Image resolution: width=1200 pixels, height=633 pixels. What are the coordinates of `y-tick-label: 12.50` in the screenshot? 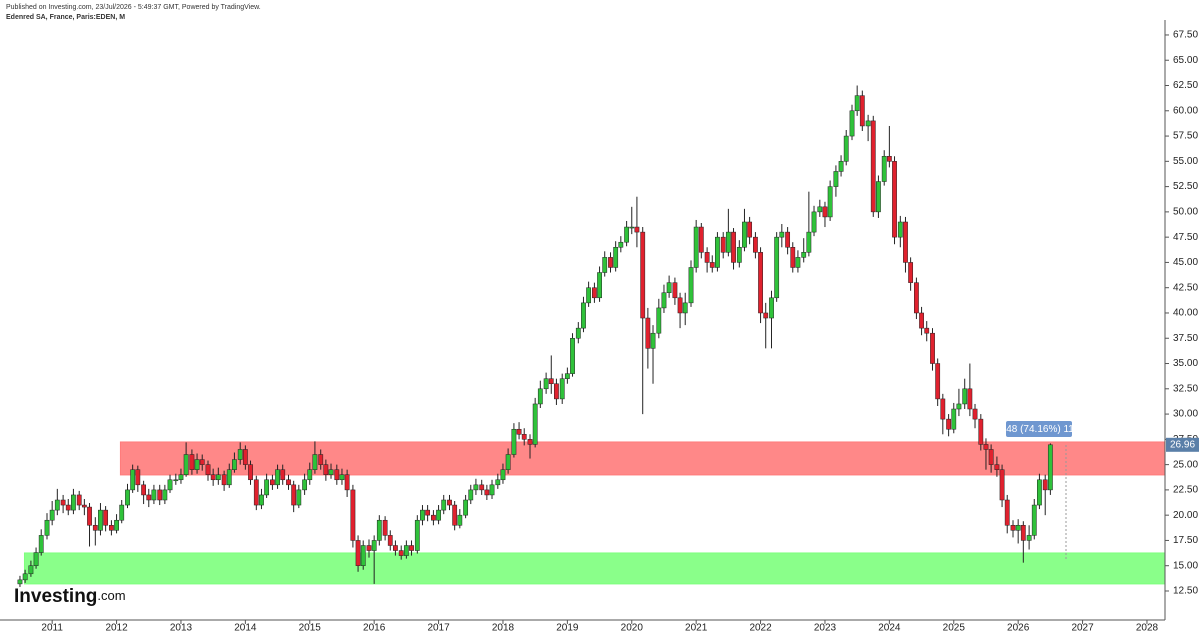 It's located at (1185, 591).